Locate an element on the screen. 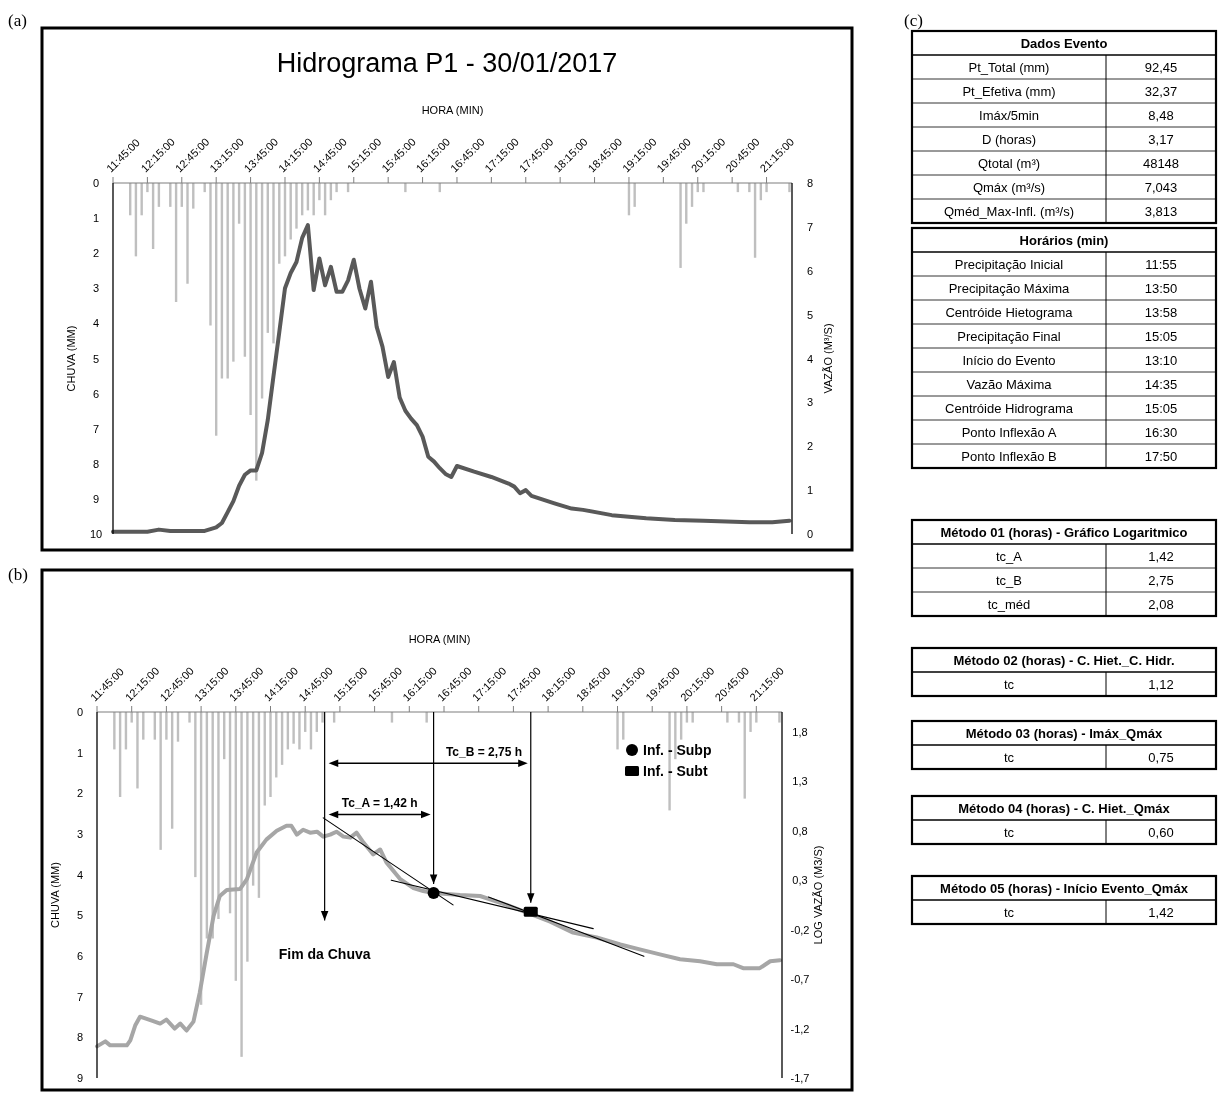  y2-tick-label: 8 is located at coordinates (810, 183).